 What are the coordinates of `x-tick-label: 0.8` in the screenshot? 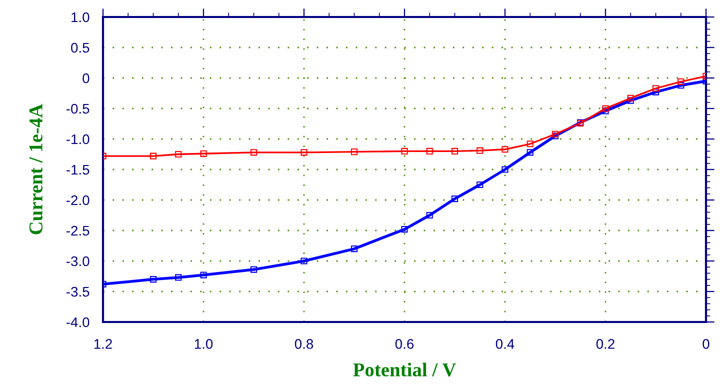 It's located at (304, 344).